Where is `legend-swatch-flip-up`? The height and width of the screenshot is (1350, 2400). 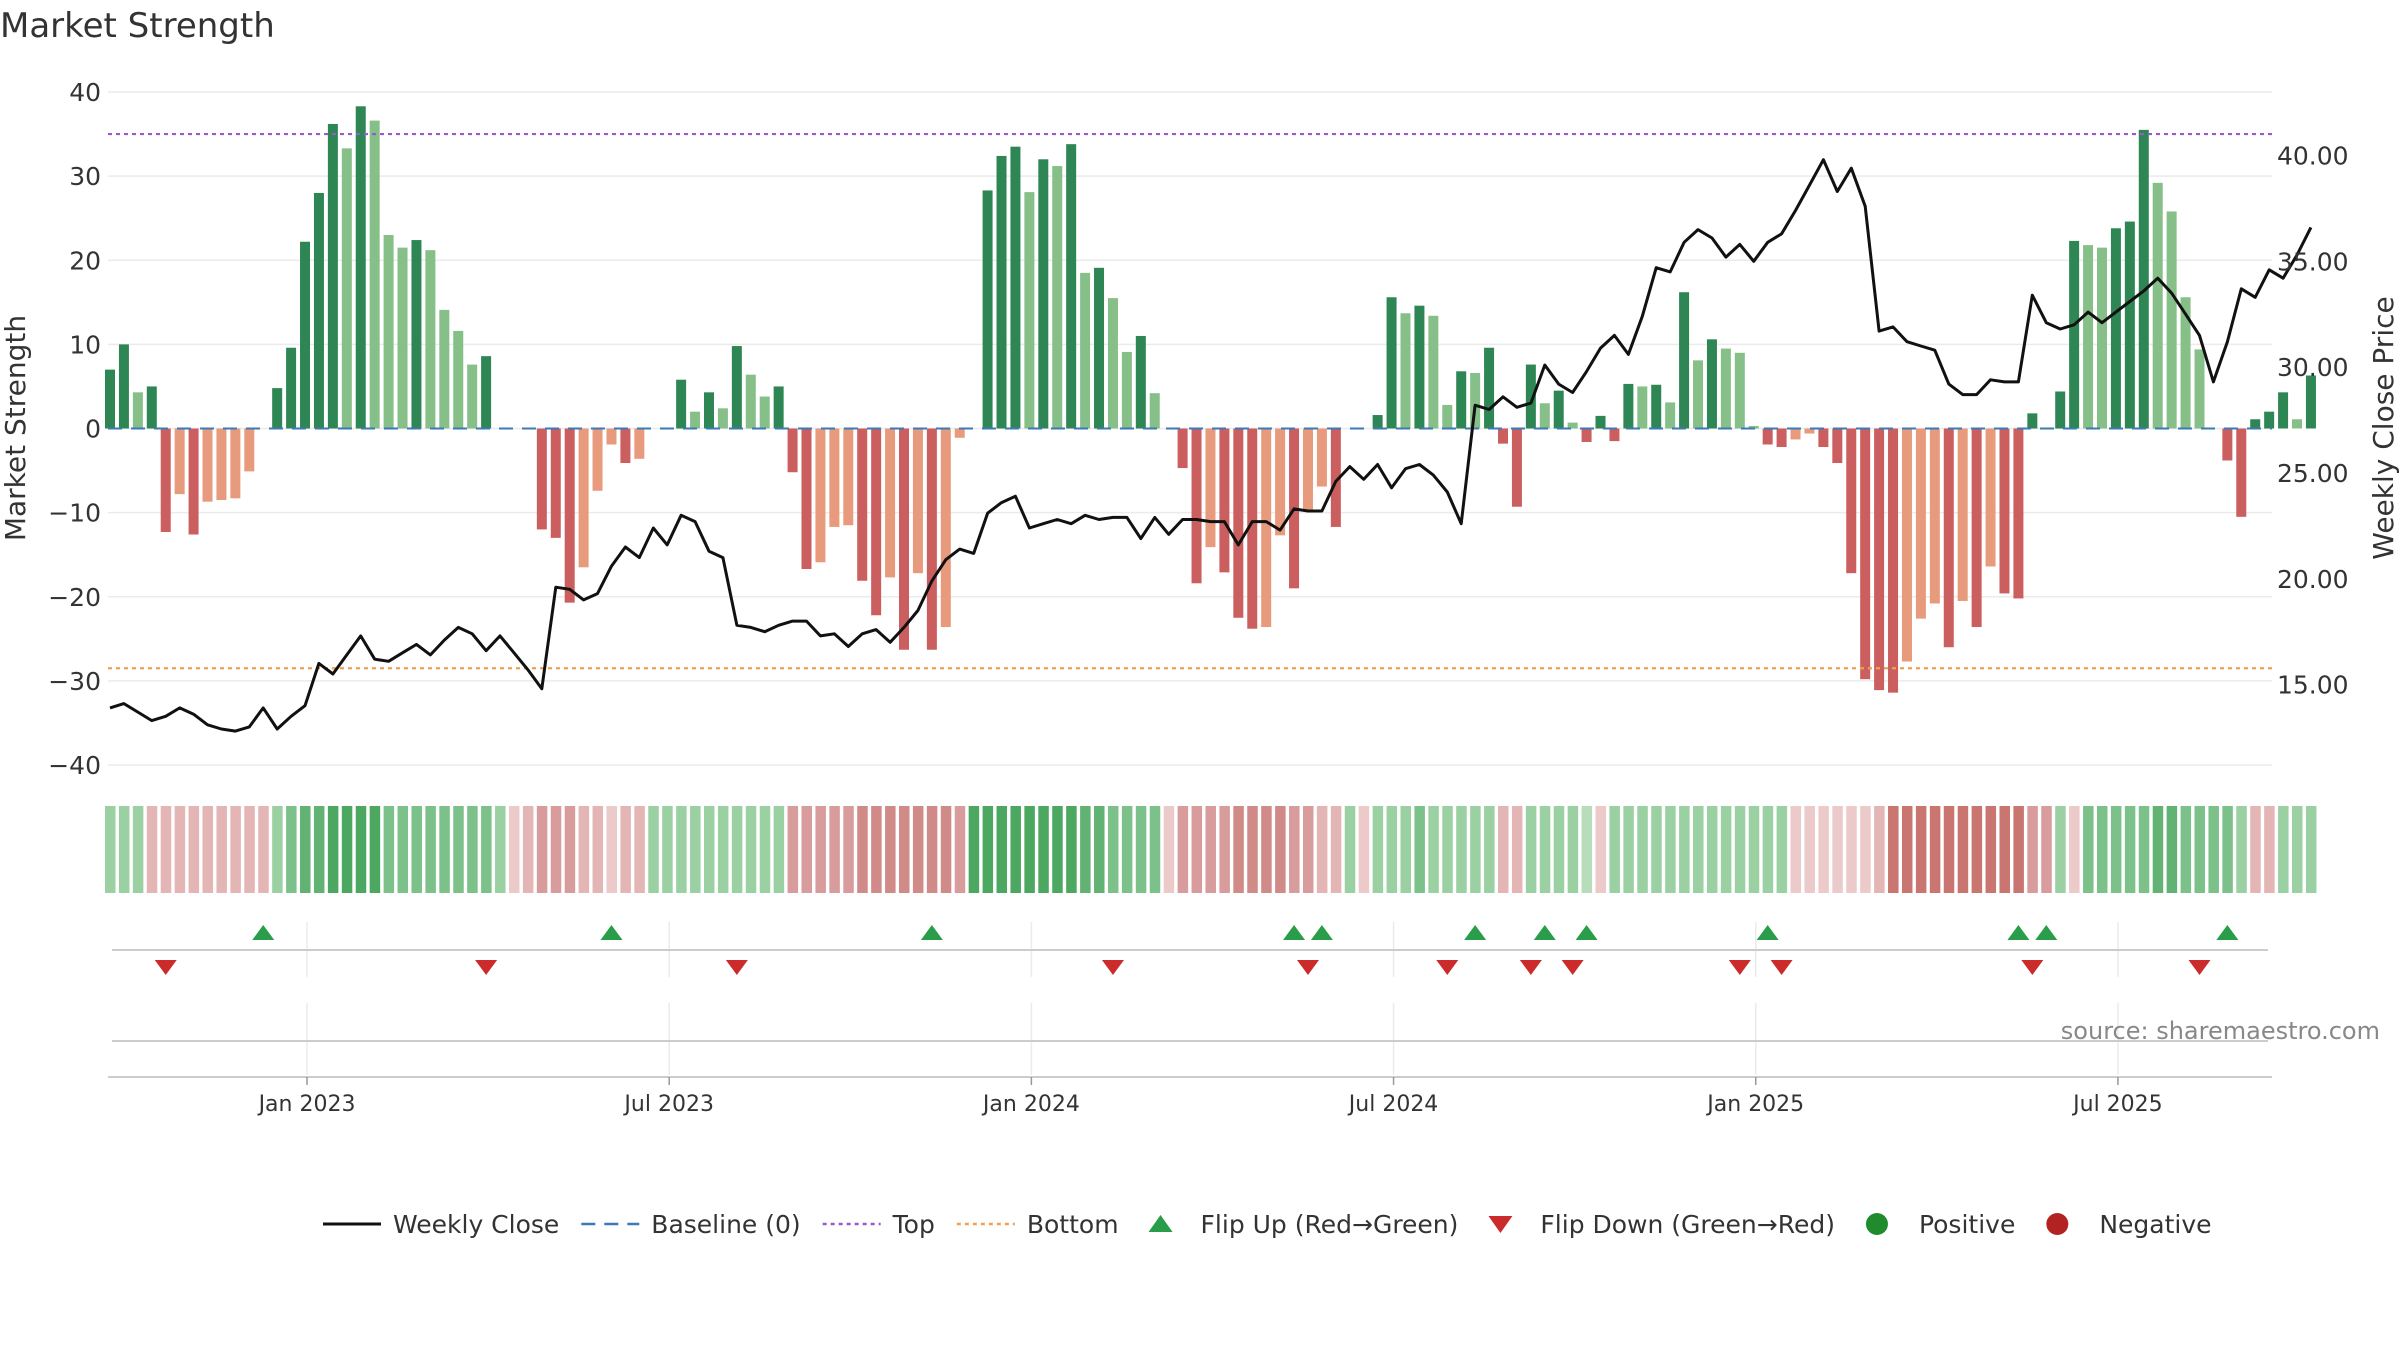 legend-swatch-flip-up is located at coordinates (1160, 1223).